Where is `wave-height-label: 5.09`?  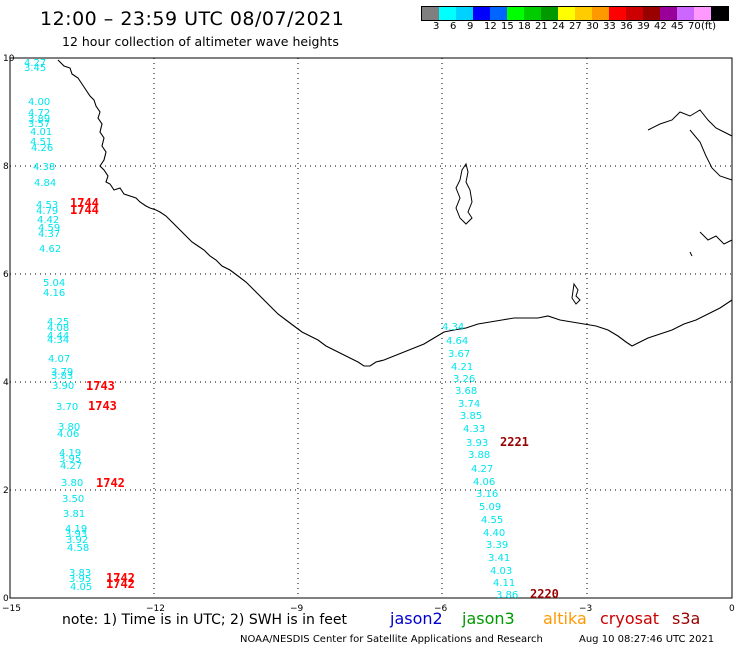 wave-height-label: 5.09 is located at coordinates (490, 507).